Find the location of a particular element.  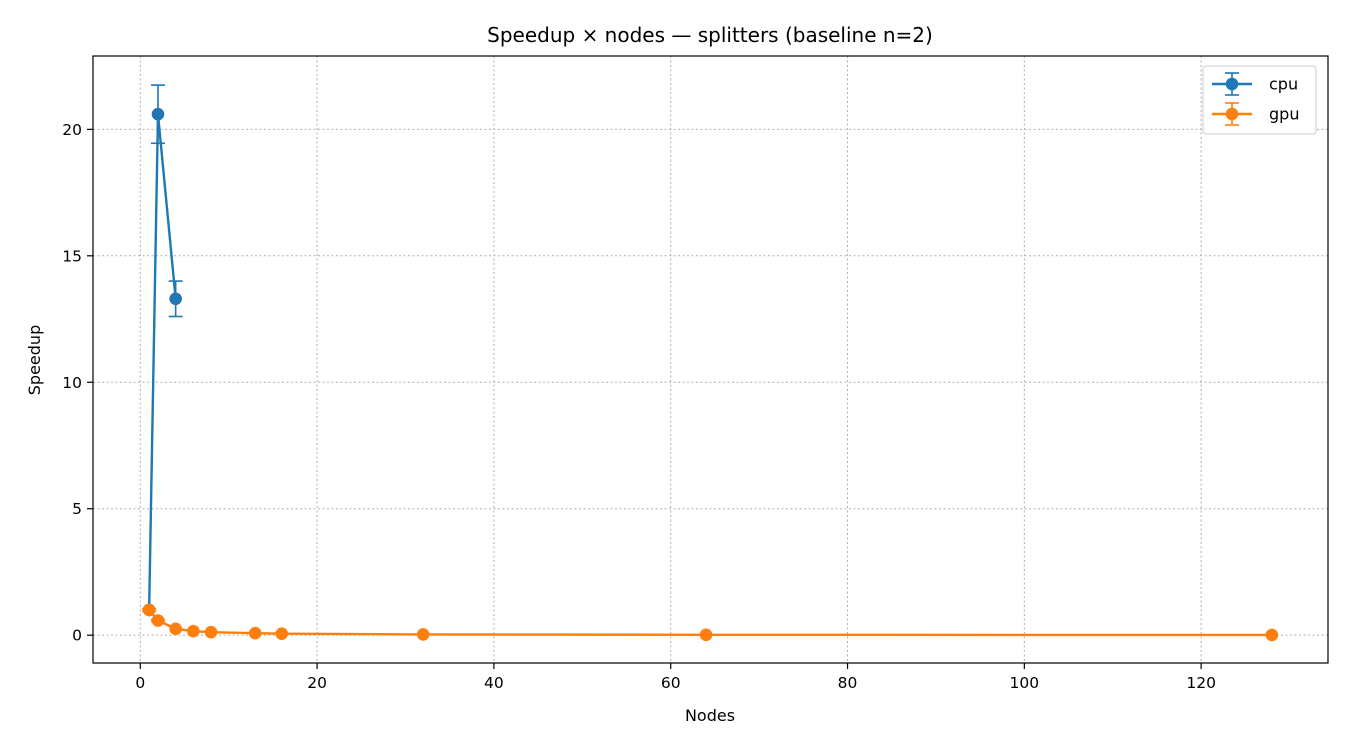

y-tick-label: 15 is located at coordinates (72, 256).